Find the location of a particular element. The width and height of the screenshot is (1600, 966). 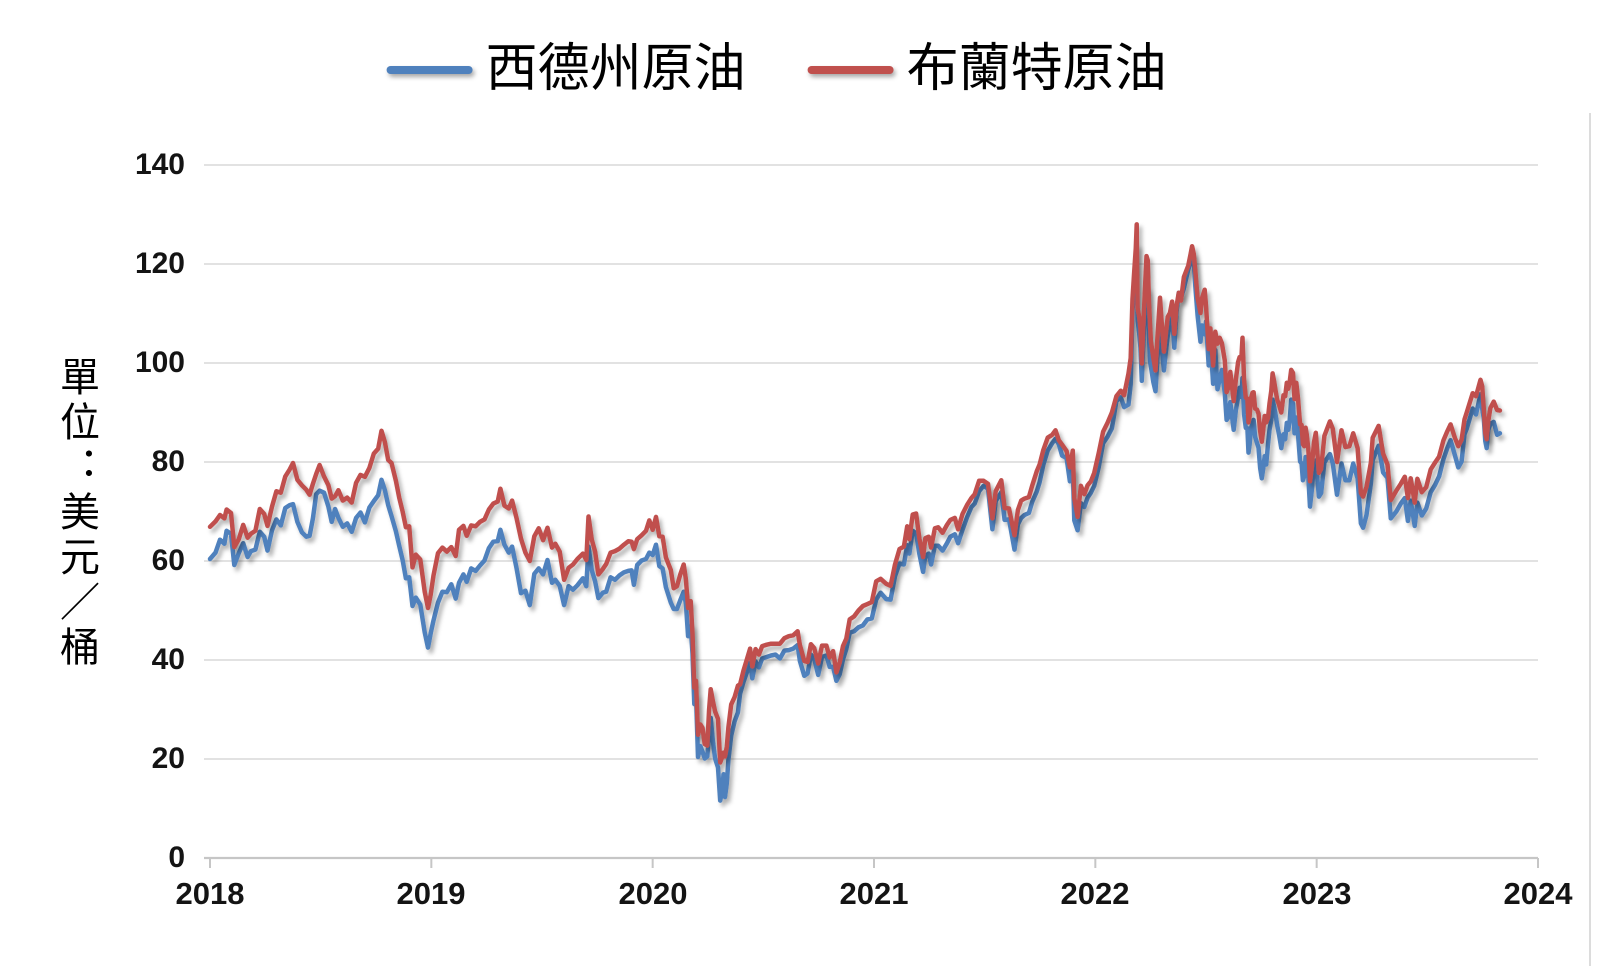

x-tick-label: 2021 is located at coordinates (874, 893).